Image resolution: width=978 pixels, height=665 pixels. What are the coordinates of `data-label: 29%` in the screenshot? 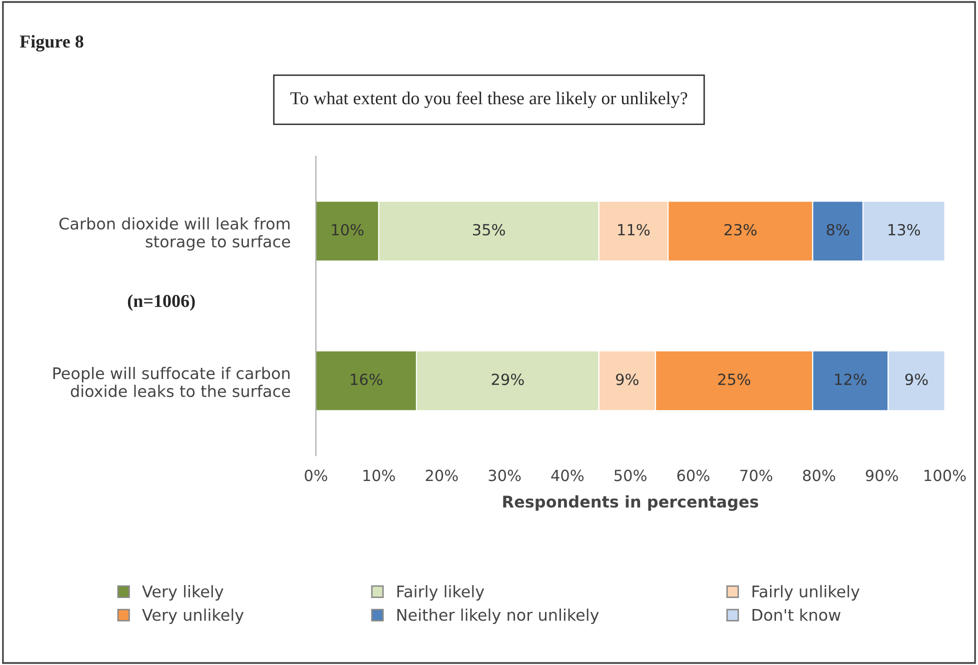 It's located at (508, 380).